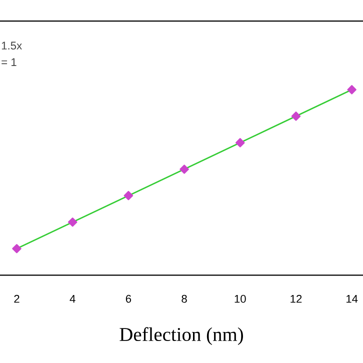 Image resolution: width=363 pixels, height=363 pixels. Describe the element at coordinates (182, 336) in the screenshot. I see `x-axis-title: Deflection (nm)` at that location.